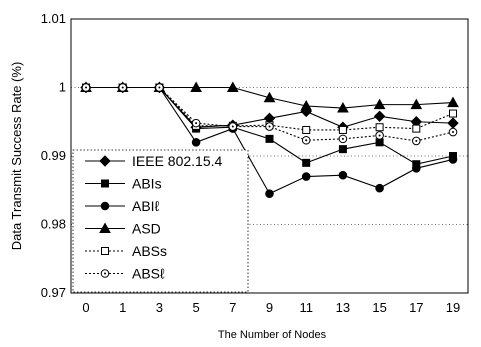 This screenshot has height=347, width=481. I want to click on y-axis-ticks: 0.97 0.98 0.99 1 1.01, so click(53, 155).